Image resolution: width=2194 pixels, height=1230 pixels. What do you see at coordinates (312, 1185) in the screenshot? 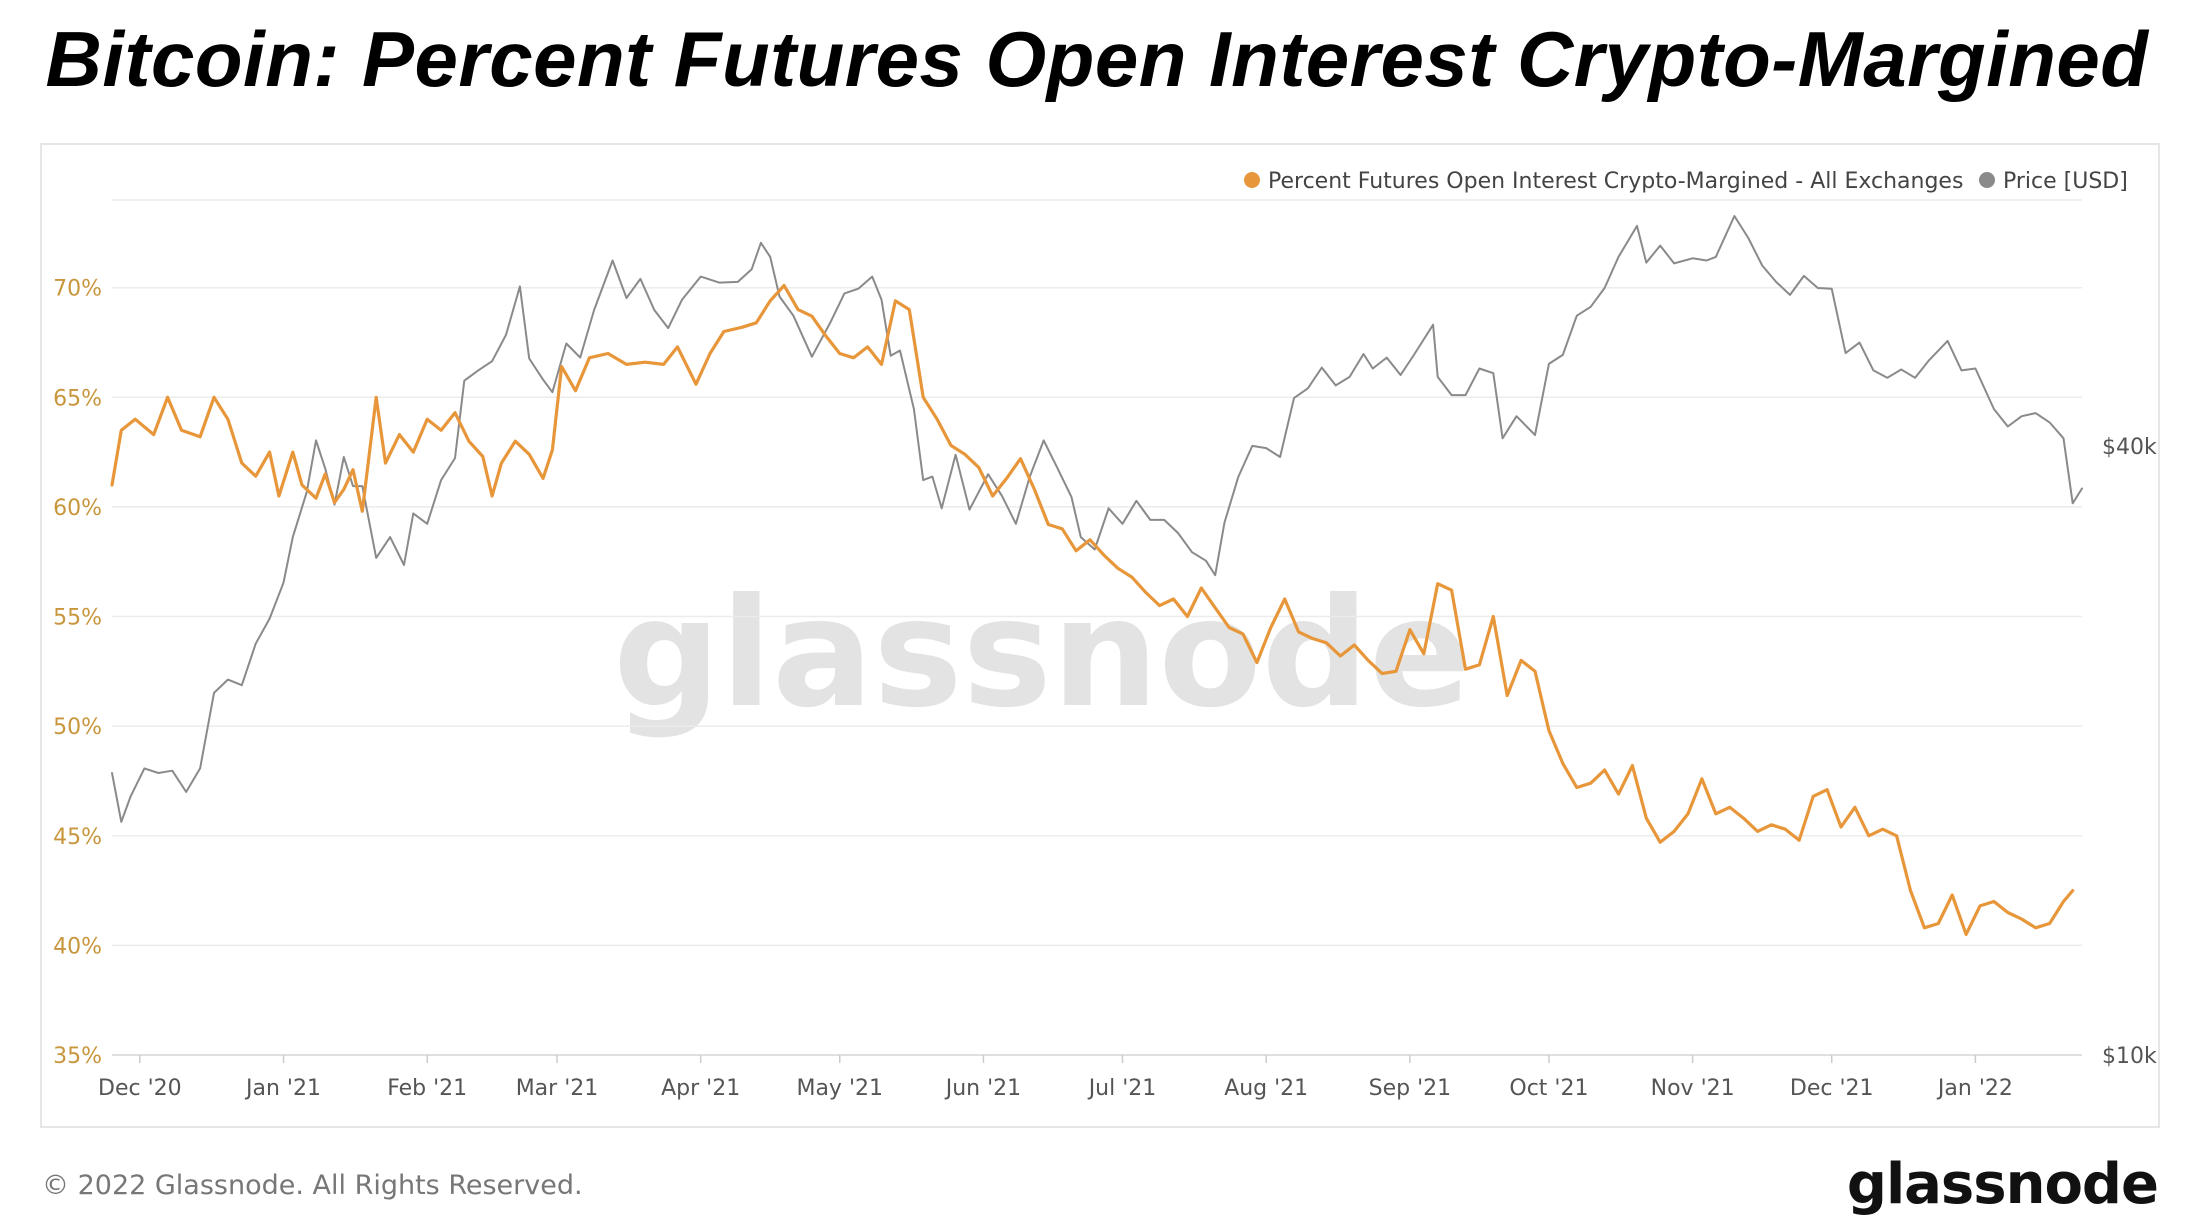
I see `copyright-text: © 2022 Glassnode. All Rights Reserved.` at bounding box center [312, 1185].